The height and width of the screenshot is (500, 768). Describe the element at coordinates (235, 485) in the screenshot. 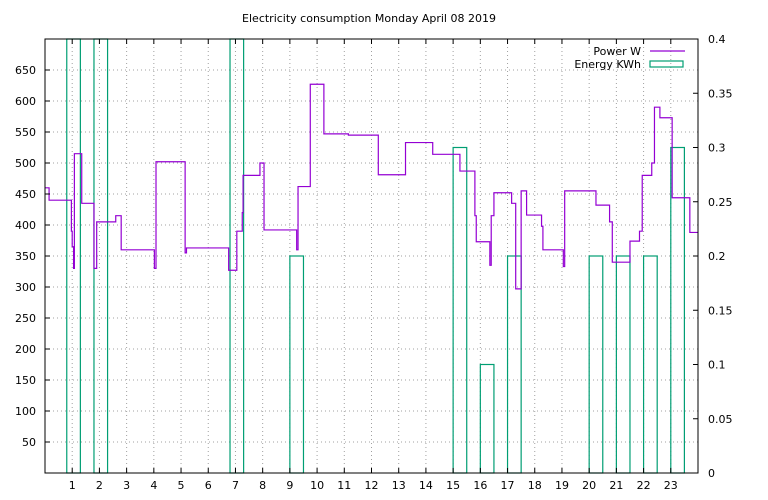

I see `x-tick-label: 7` at that location.